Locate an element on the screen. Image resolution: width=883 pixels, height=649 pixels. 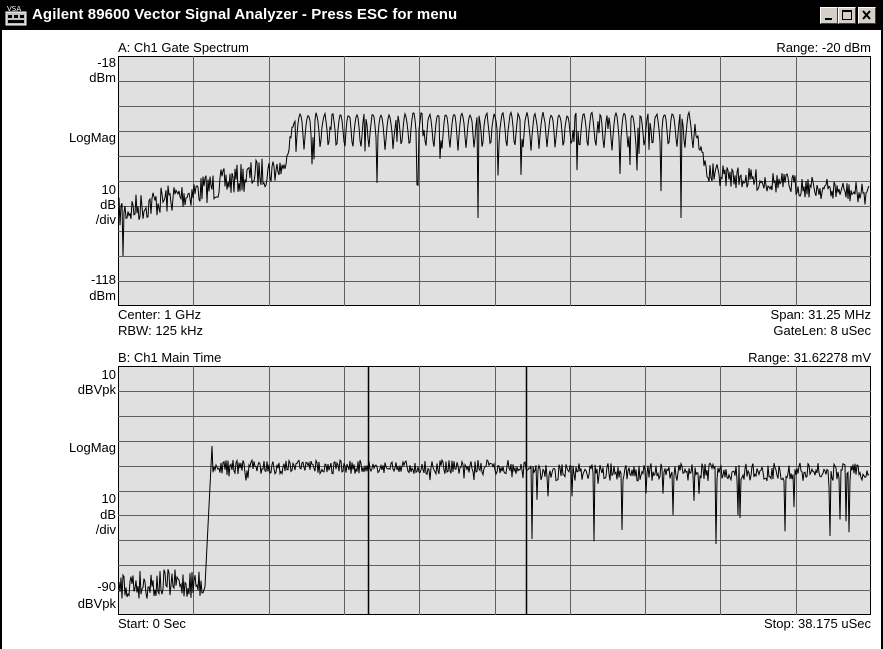
trace-a-y-top-value: -18 is located at coordinates (106, 62).